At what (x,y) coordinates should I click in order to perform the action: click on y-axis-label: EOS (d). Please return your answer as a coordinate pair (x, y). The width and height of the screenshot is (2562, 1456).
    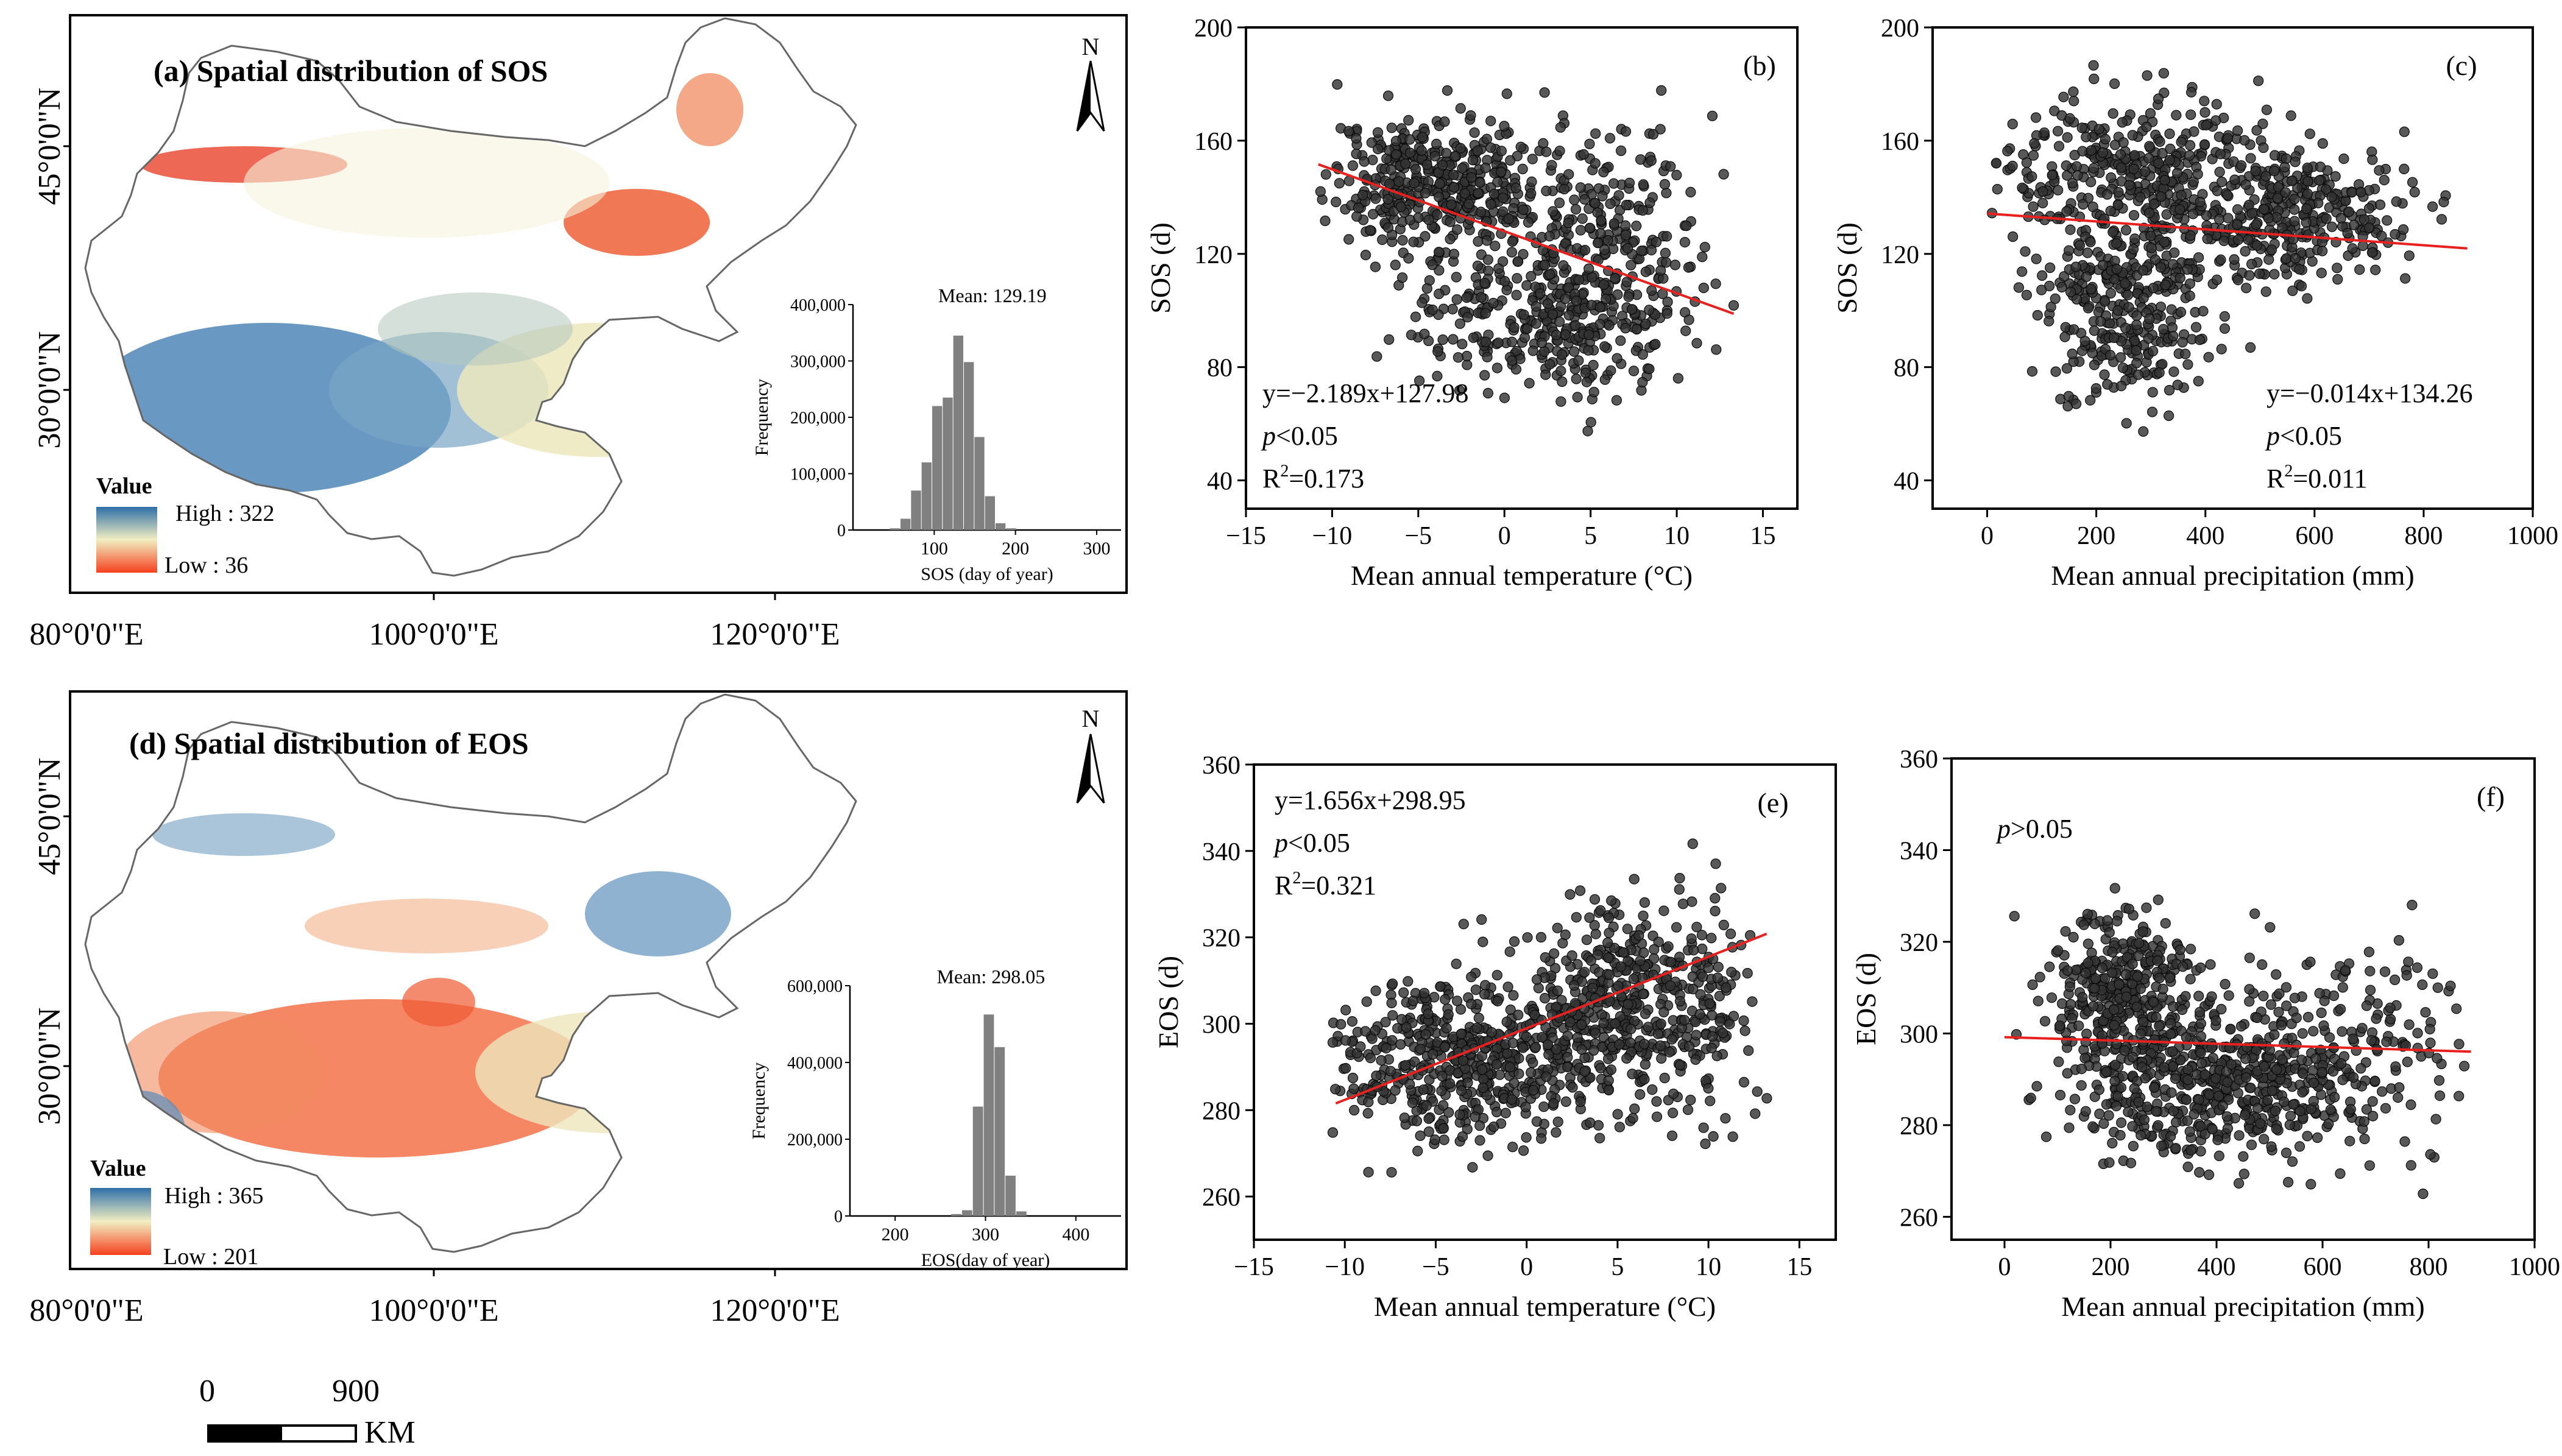
    Looking at the image, I should click on (1865, 999).